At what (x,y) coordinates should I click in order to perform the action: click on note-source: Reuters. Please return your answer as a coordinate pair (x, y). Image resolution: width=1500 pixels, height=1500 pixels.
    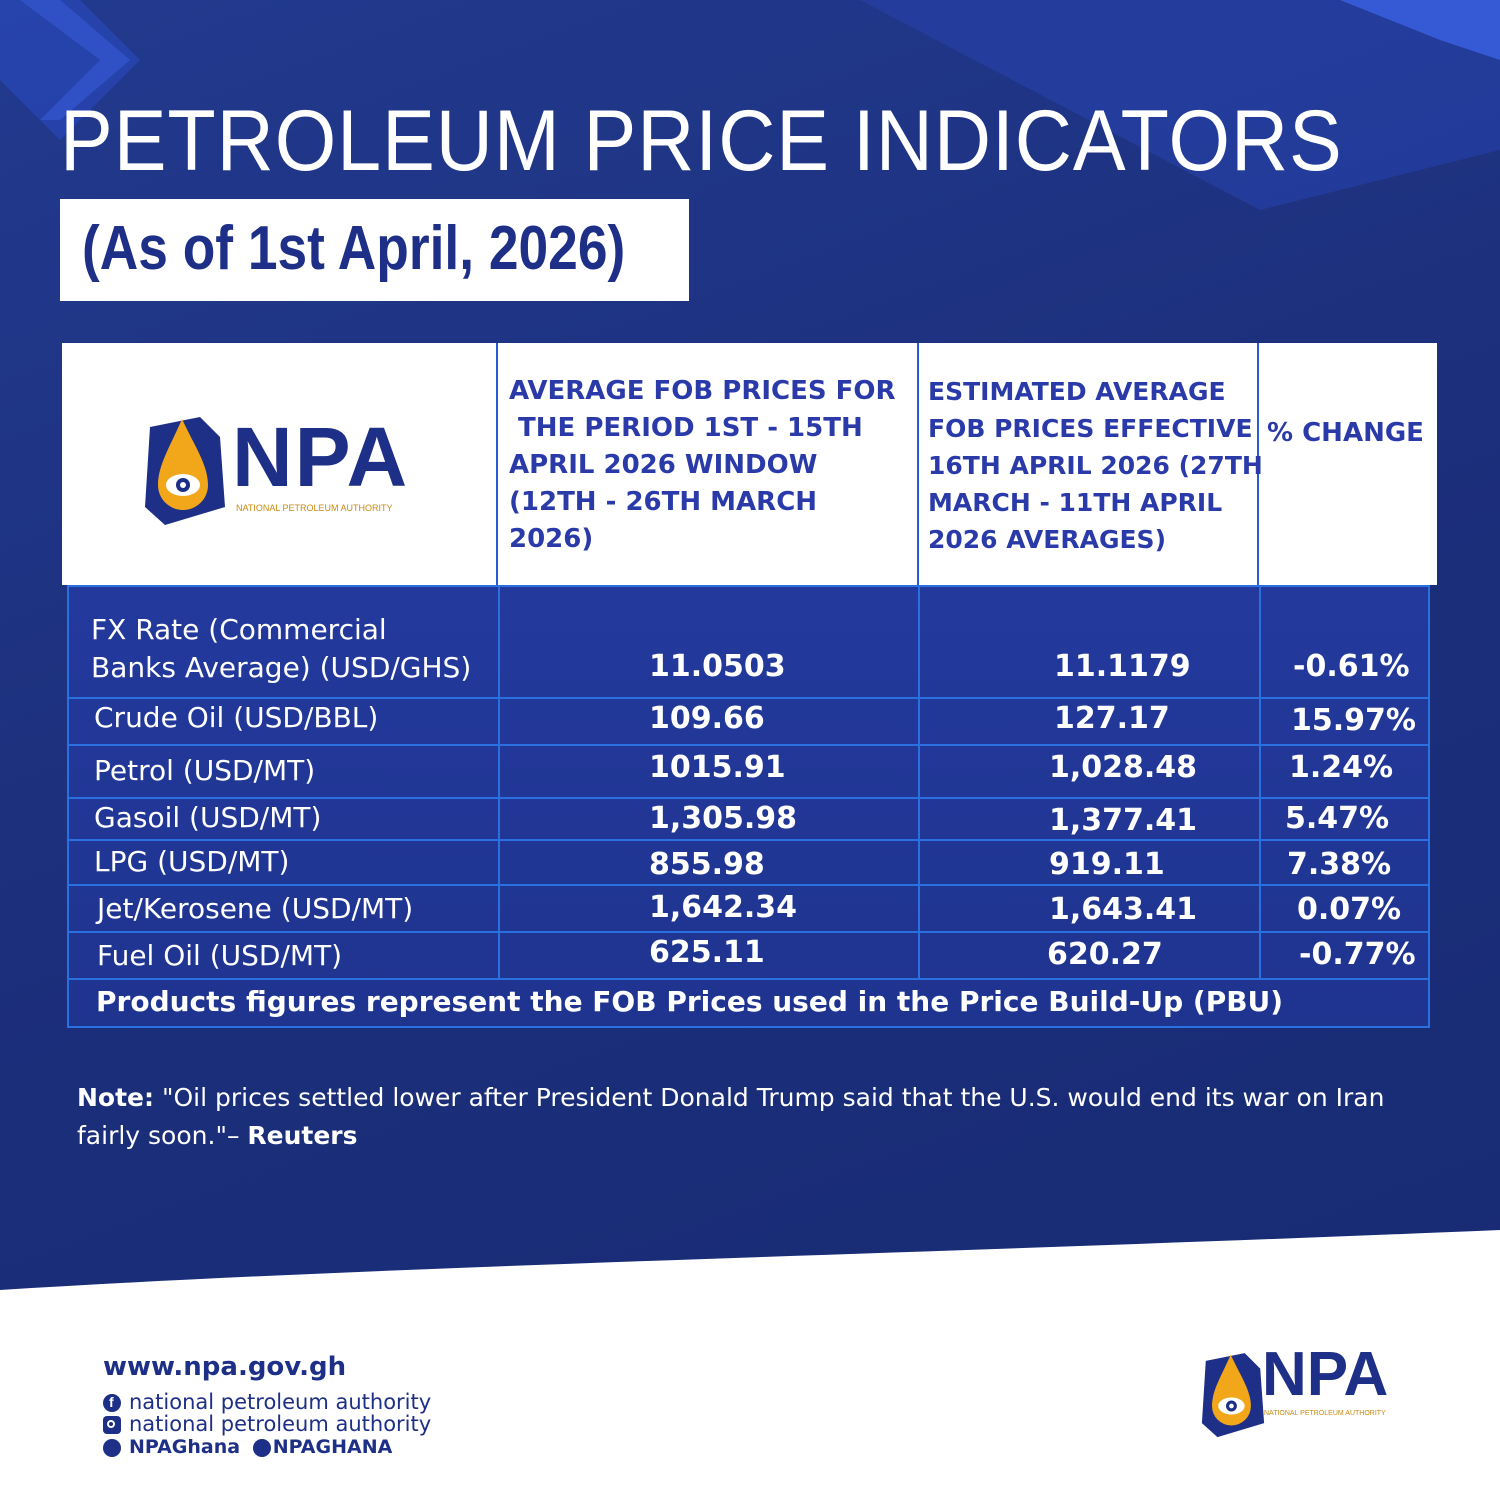
    Looking at the image, I should click on (302, 1135).